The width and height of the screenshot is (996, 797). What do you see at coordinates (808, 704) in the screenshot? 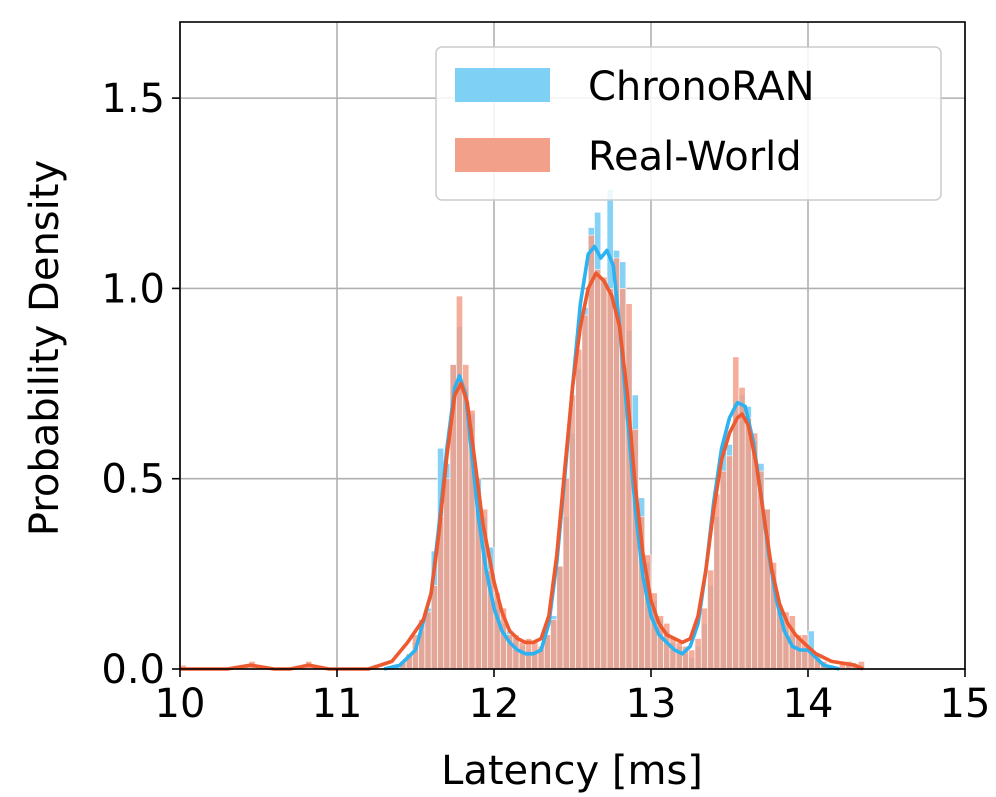
I see `x-tick-label: 14` at bounding box center [808, 704].